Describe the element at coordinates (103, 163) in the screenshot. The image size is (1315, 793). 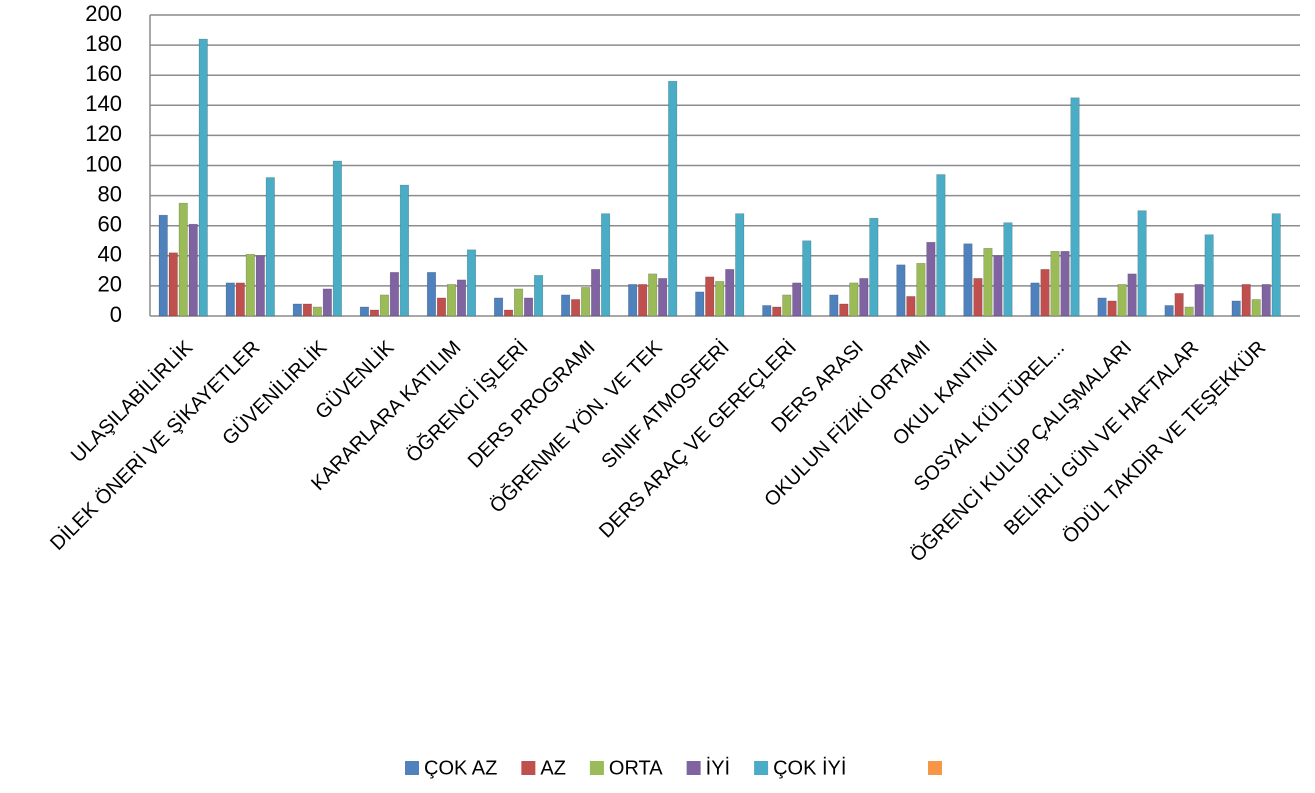
I see `y-tick-label: 100` at that location.